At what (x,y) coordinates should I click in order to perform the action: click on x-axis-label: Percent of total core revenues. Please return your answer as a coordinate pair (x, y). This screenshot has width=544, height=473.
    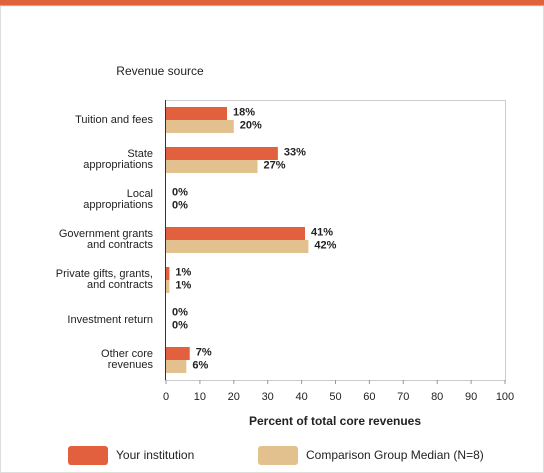
    Looking at the image, I should click on (335, 421).